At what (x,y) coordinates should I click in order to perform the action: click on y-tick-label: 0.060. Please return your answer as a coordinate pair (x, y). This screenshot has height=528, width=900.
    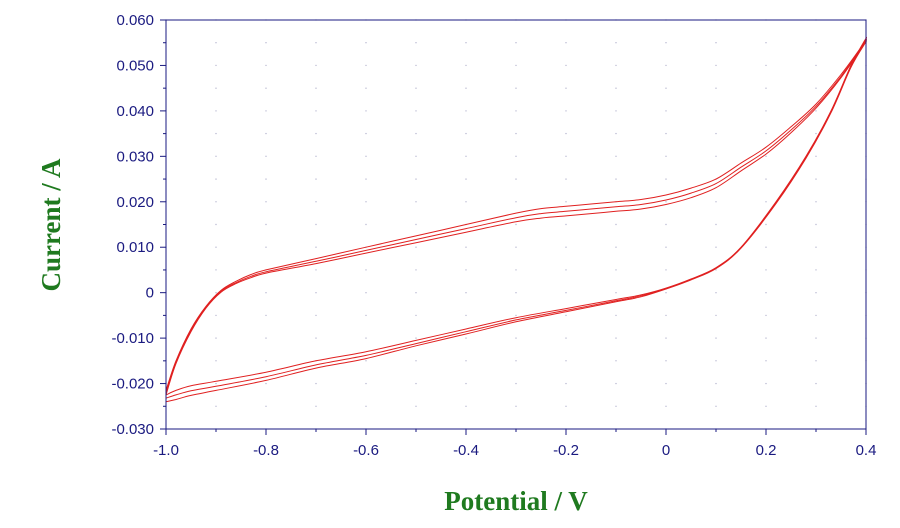
    Looking at the image, I should click on (135, 20).